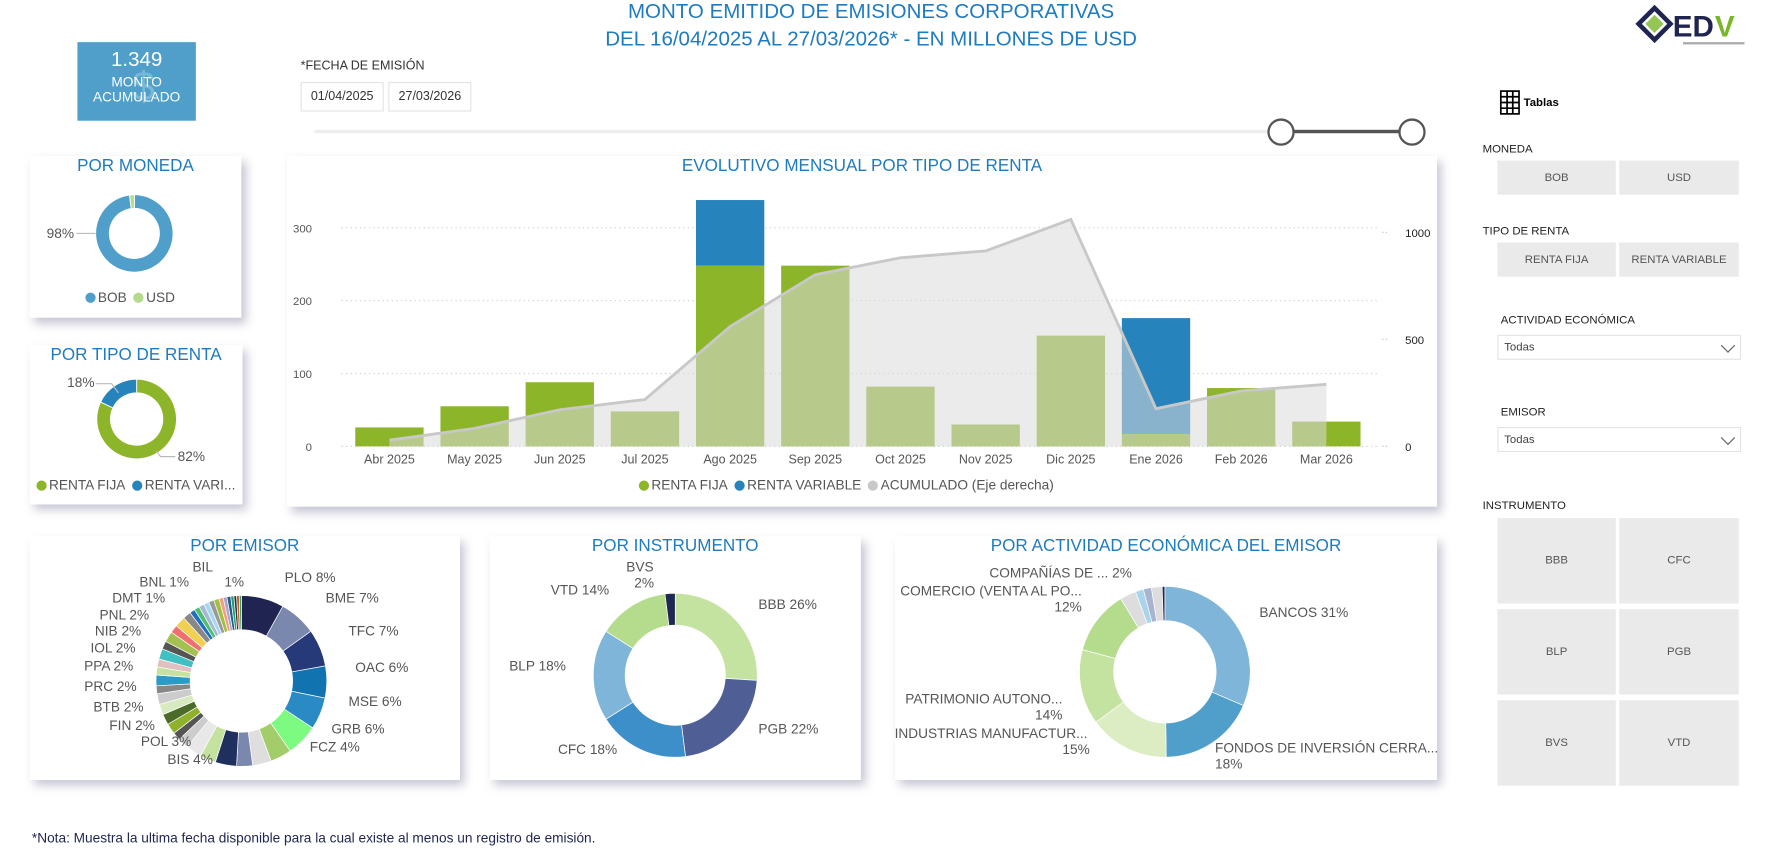 The image size is (1765, 860). I want to click on legend-moneda: BOB USD, so click(130, 297).